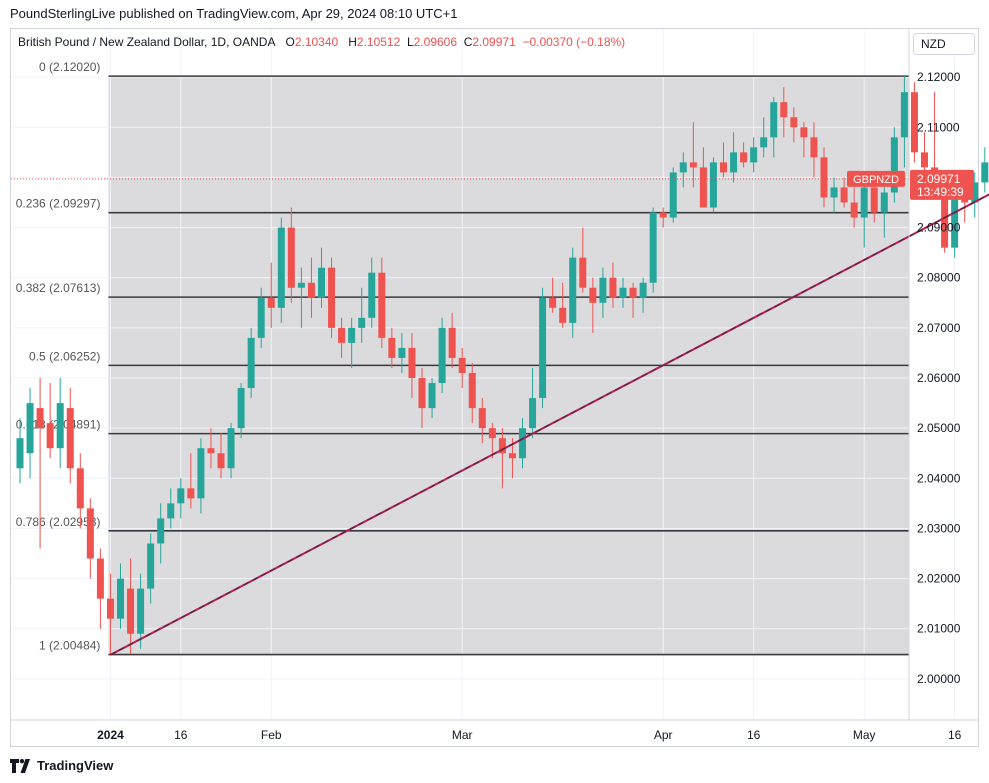 The image size is (989, 783). What do you see at coordinates (944, 44) in the screenshot?
I see `currency-selector-button: NZD` at bounding box center [944, 44].